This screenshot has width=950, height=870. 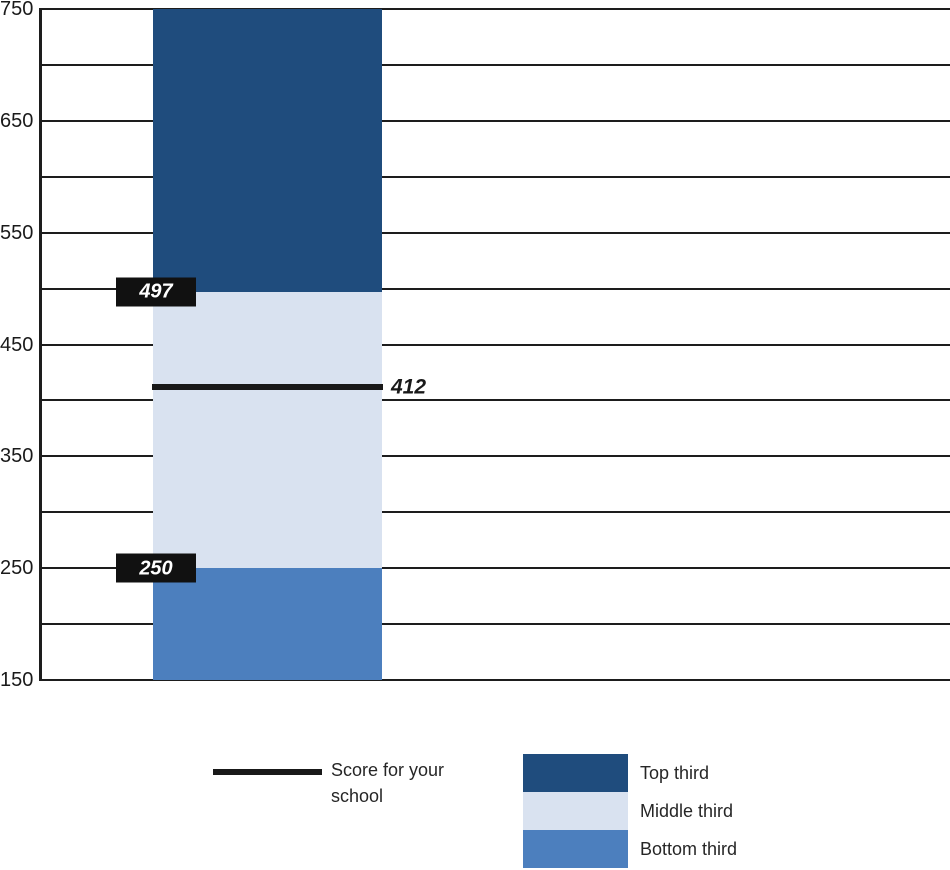 I want to click on boundary-value-box-250: 250, so click(x=156, y=568).